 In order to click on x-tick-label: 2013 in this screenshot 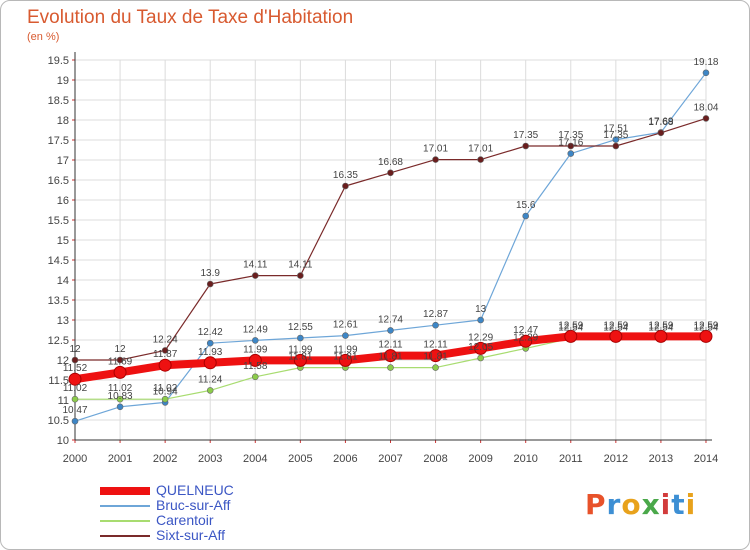, I will do `click(661, 459)`.